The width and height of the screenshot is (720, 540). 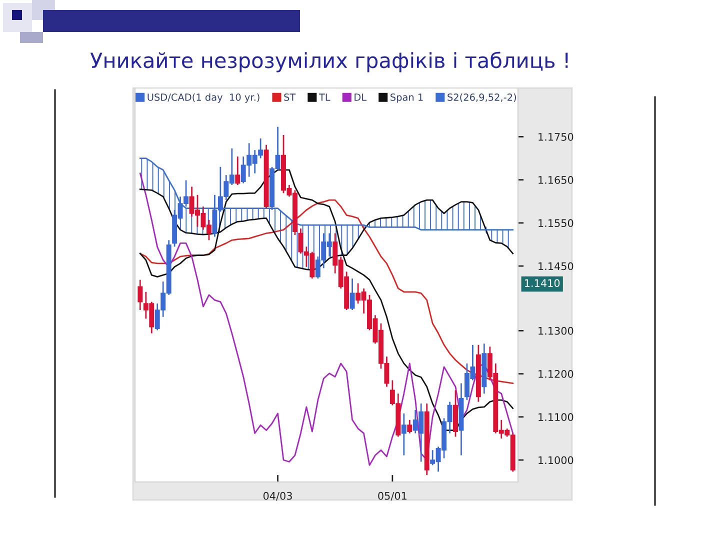 I want to click on y-tick-label: 1.1450, so click(x=556, y=266).